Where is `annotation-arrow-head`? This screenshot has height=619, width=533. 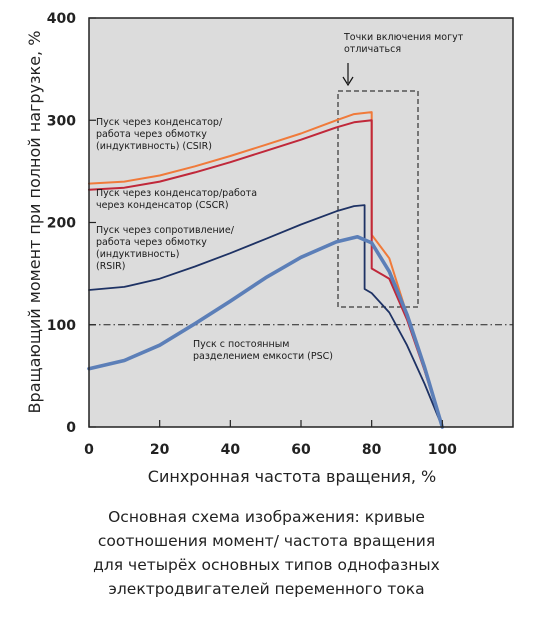
annotation-arrow-head is located at coordinates (348, 81).